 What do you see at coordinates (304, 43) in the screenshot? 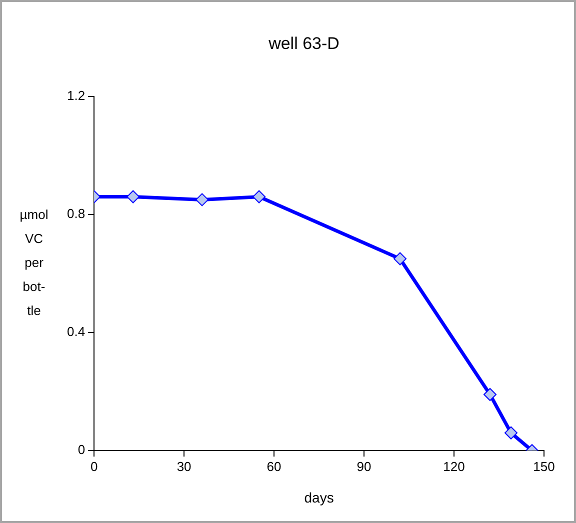
I see `chart-title: well 63-D` at bounding box center [304, 43].